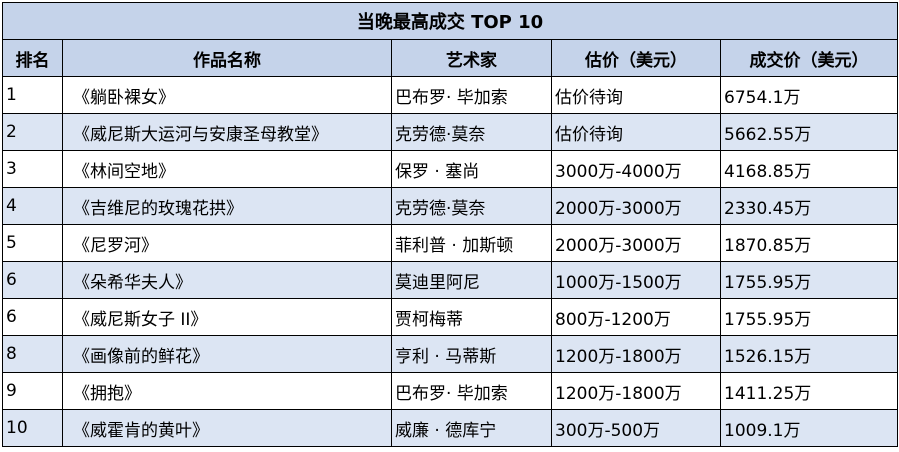  I want to click on table-row: 4 《吉维尼的玫瑰花拱》 克劳德·莫奈 2000万-3000万 2330.45万, so click(450, 206).